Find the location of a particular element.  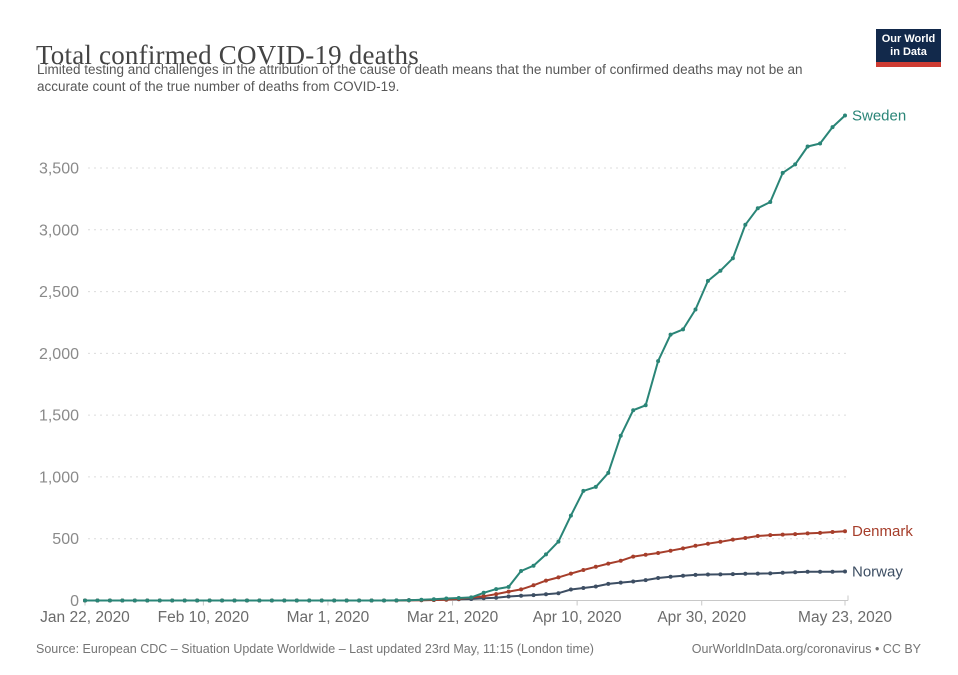

x-tick-label: Mar 1, 2020 is located at coordinates (328, 617).